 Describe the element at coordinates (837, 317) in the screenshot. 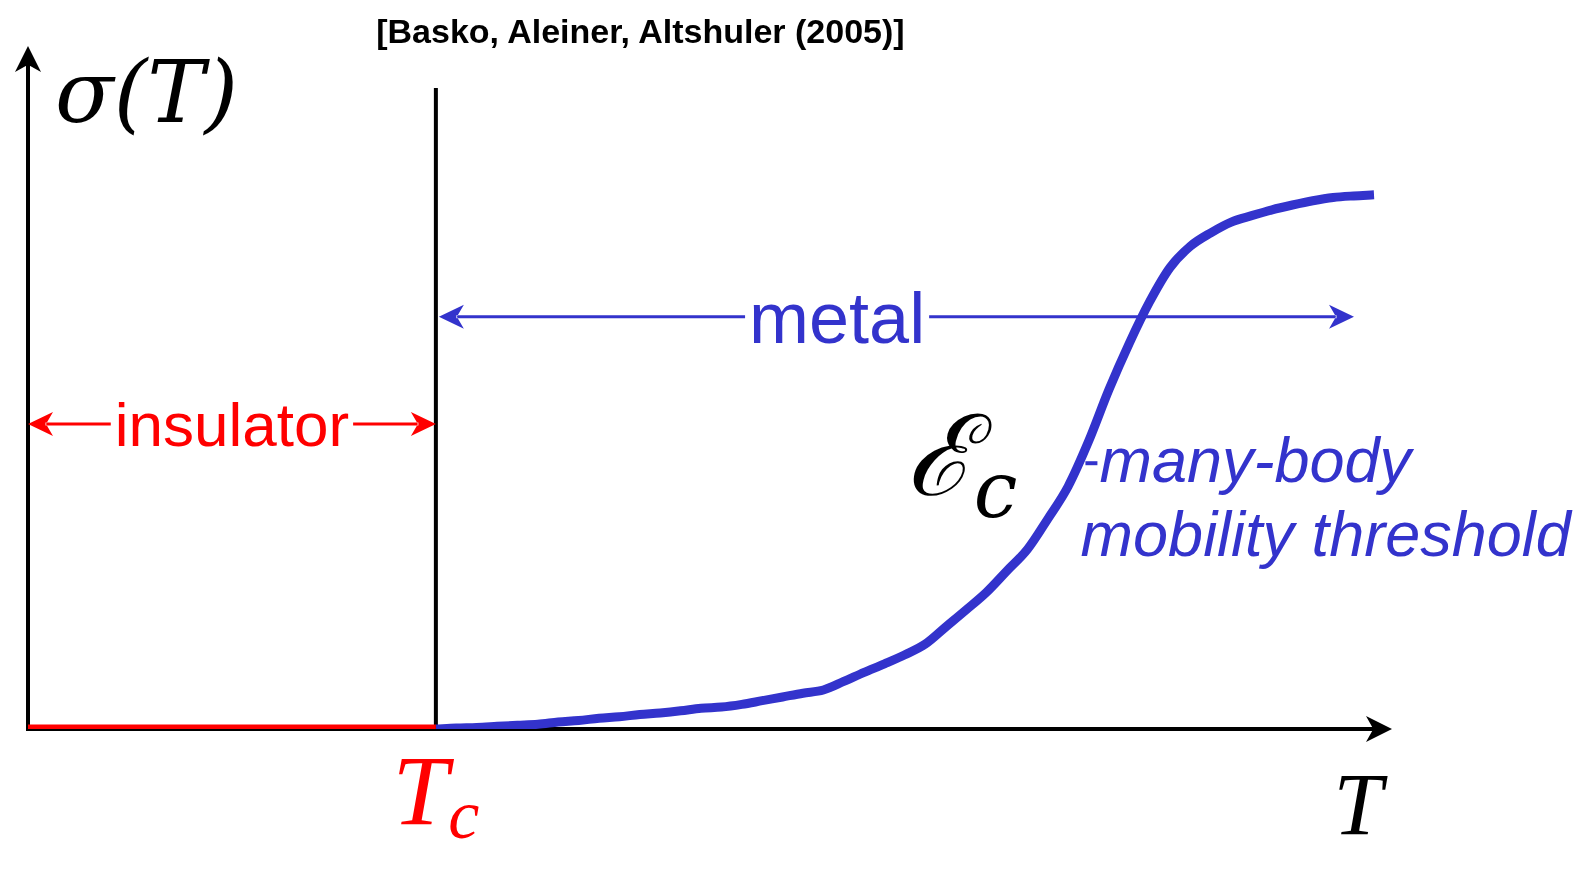

I see `annotation: metal` at that location.